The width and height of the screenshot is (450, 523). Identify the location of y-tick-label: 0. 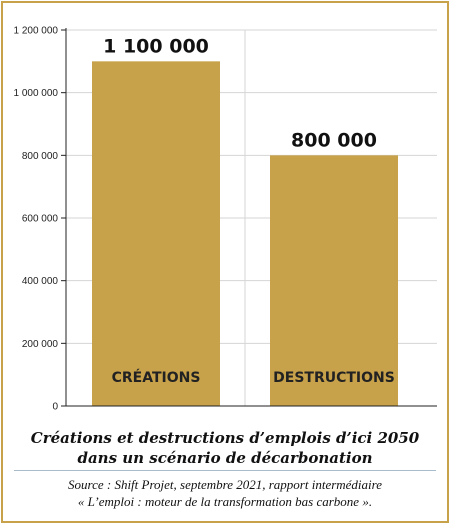
(55, 407).